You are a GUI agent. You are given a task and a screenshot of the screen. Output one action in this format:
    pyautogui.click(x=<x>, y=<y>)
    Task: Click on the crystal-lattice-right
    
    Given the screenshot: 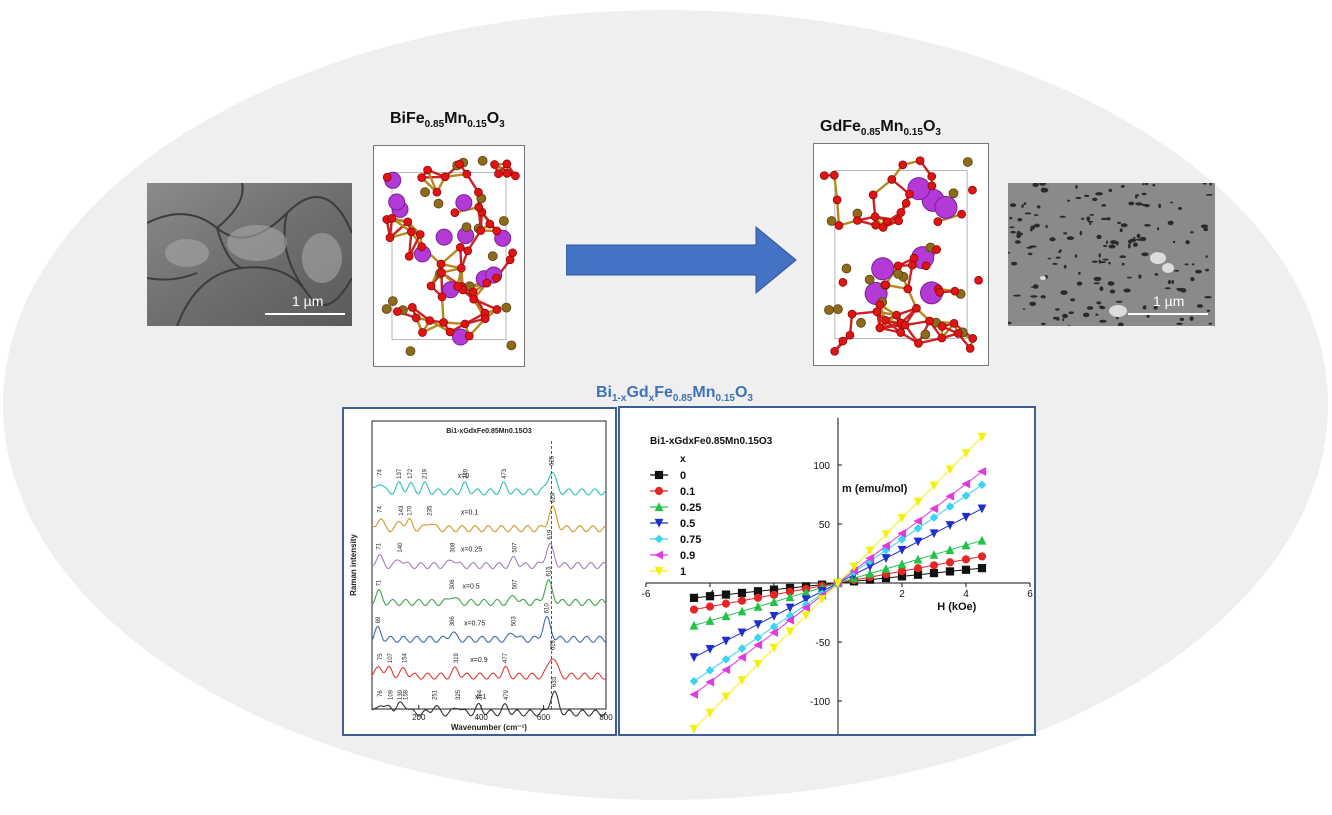 What is the action you would take?
    pyautogui.click(x=901, y=256)
    